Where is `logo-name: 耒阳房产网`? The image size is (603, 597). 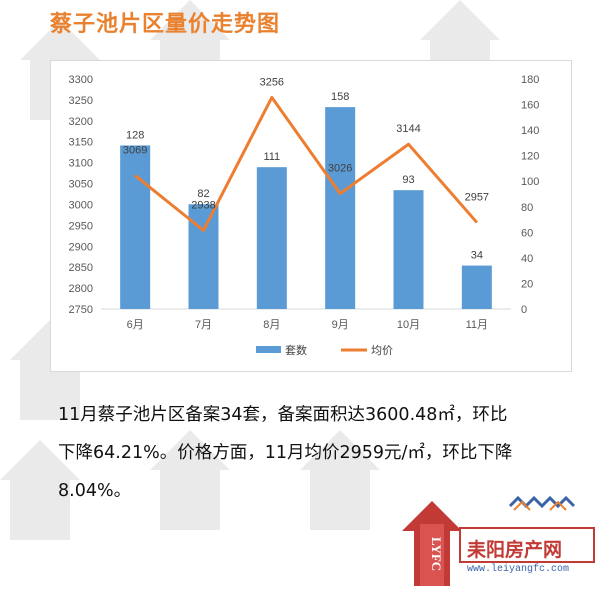 logo-name: 耒阳房产网 is located at coordinates (515, 550).